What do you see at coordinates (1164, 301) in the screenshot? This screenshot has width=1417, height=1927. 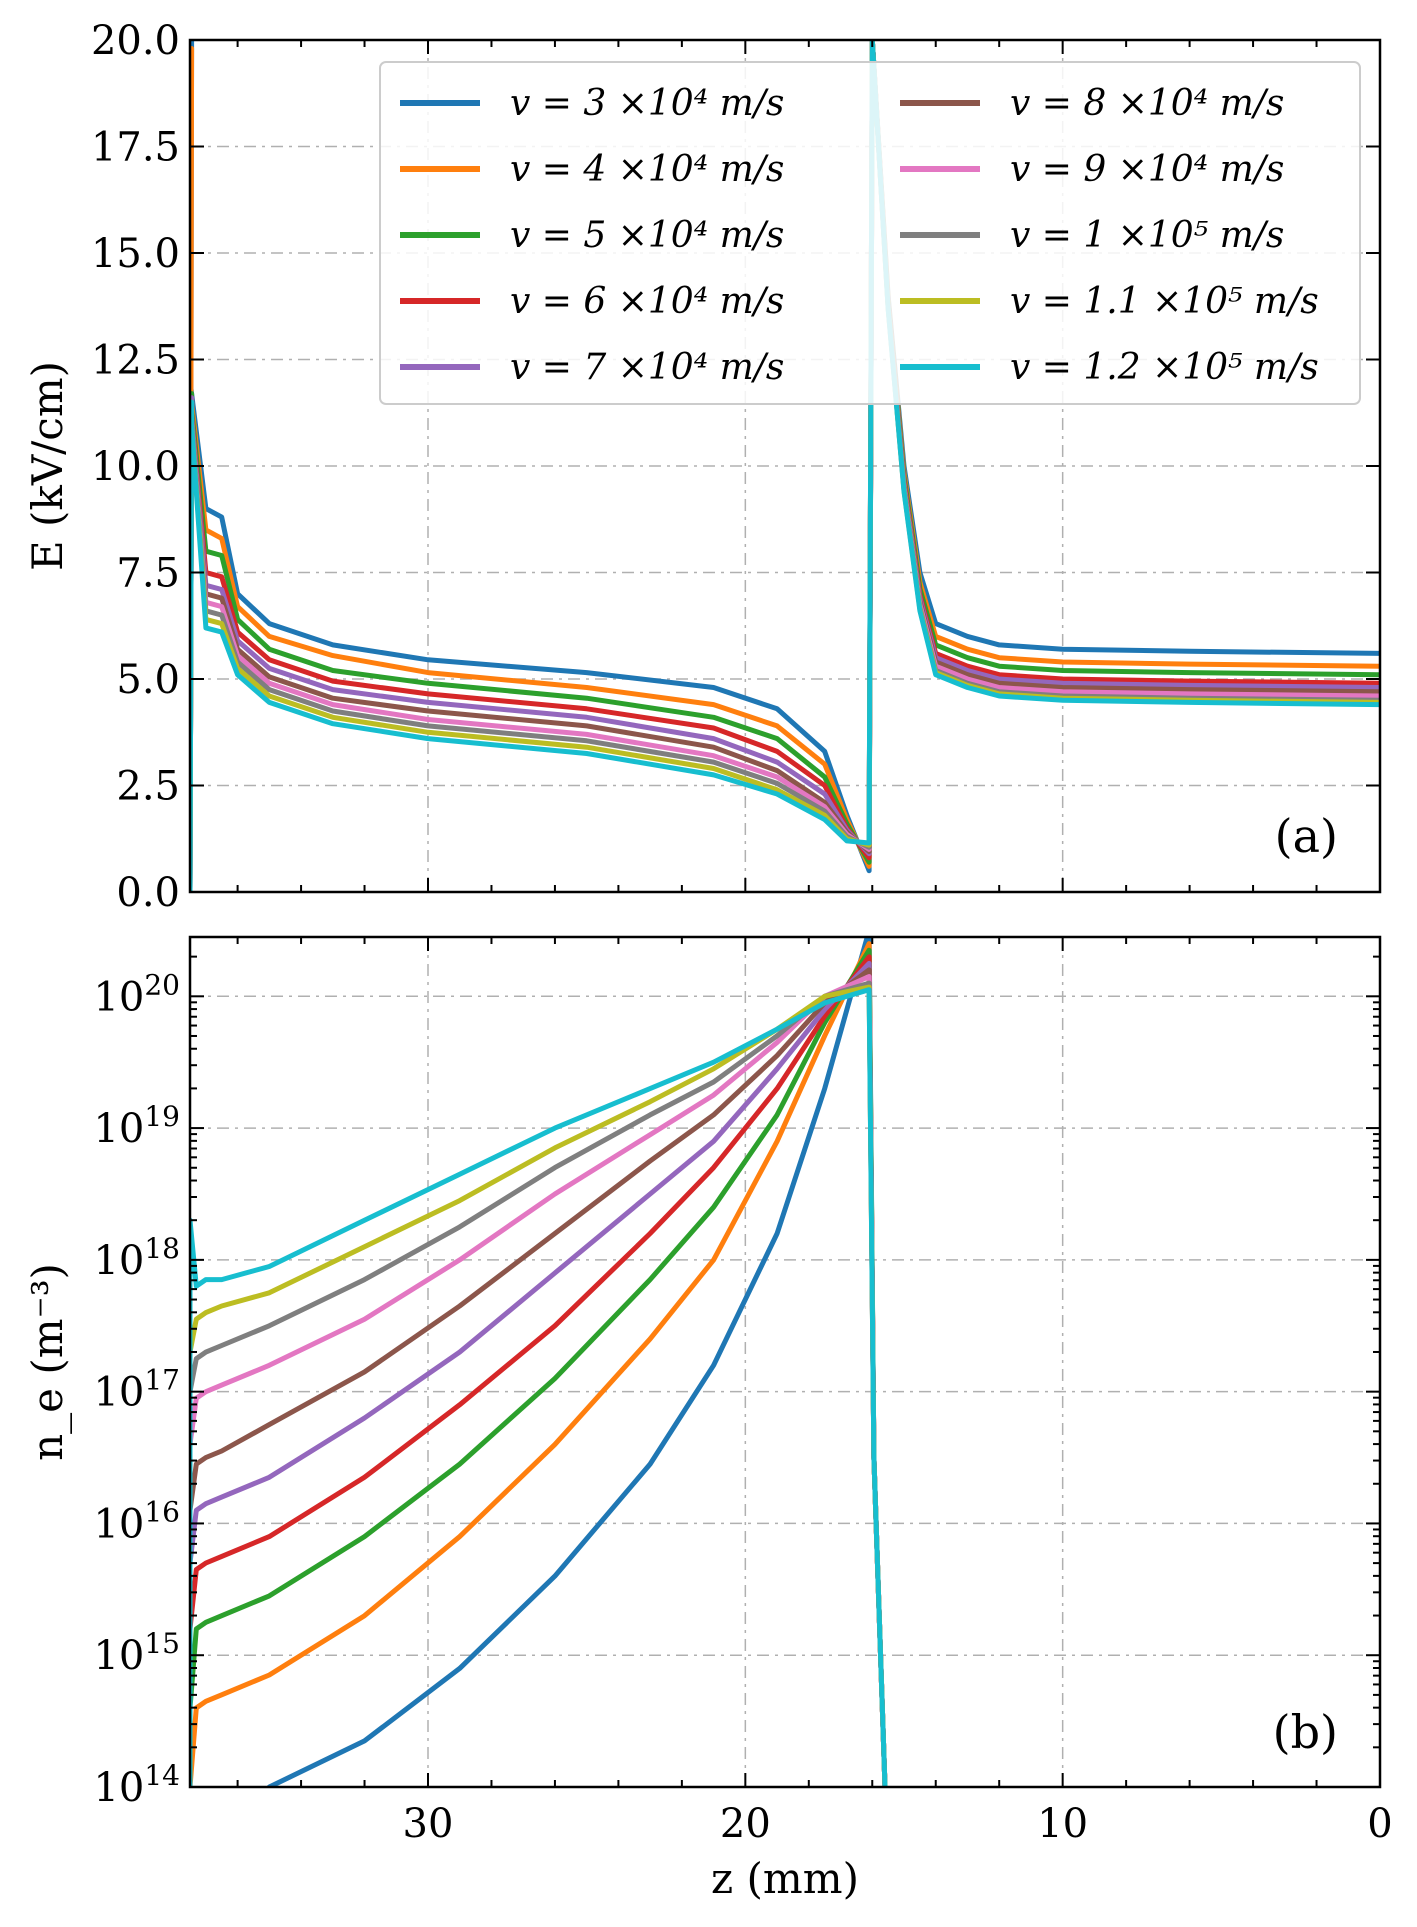 I see `legend-label-8: v = 1.1 ×10⁵ m/s` at bounding box center [1164, 301].